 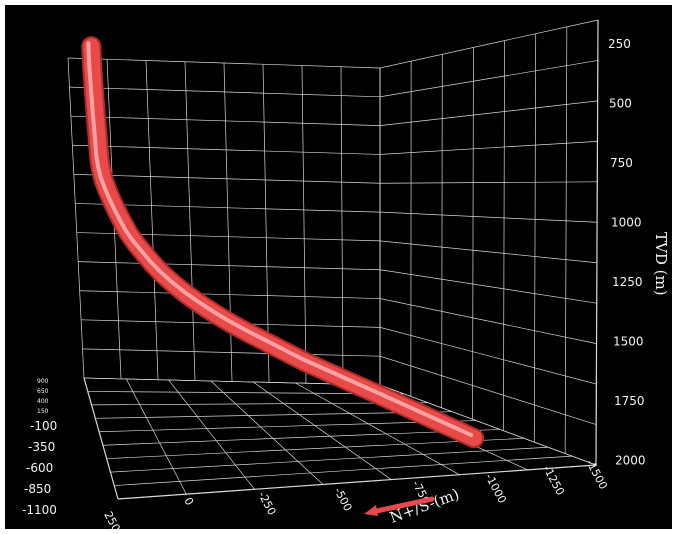 What do you see at coordinates (43, 381) in the screenshot?
I see `ew-tick-label-small: 900` at bounding box center [43, 381].